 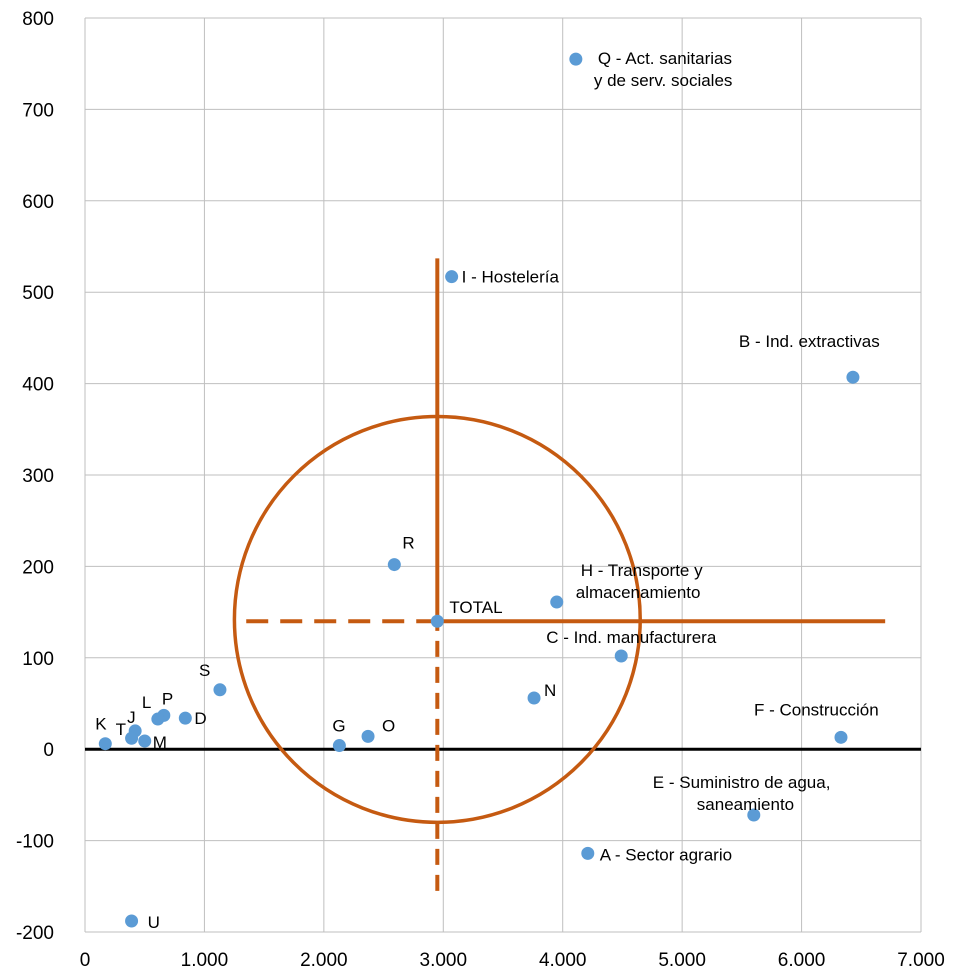 I want to click on x-tick-label: 4.000, so click(x=563, y=960).